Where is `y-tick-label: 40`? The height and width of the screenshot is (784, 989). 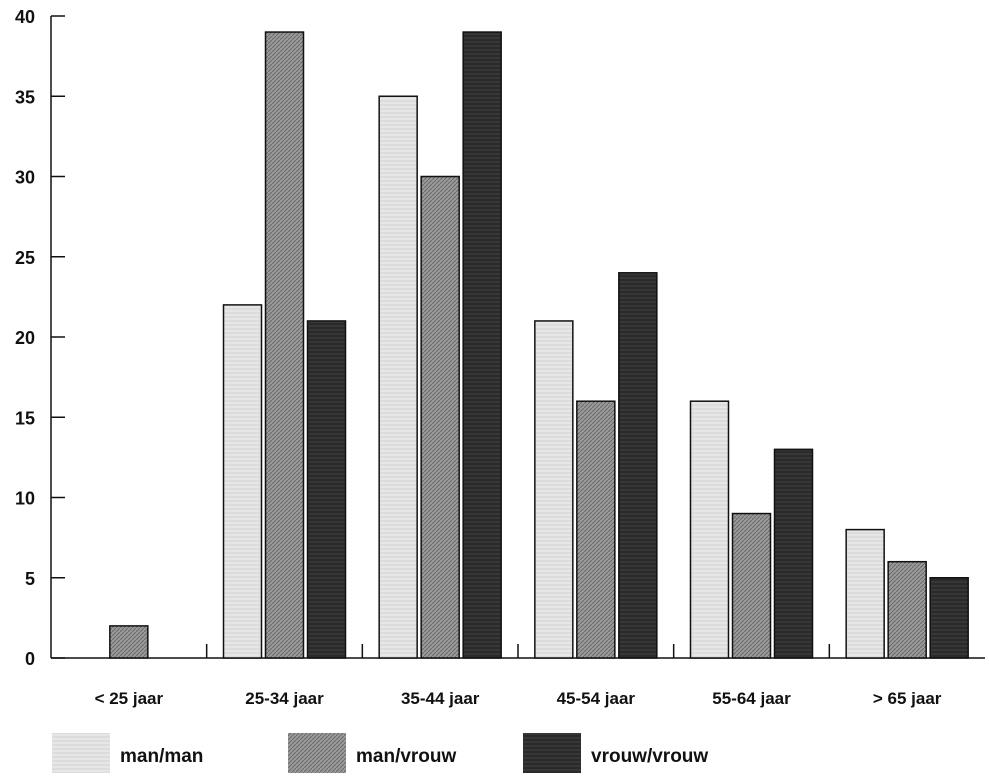
y-tick-label: 40 is located at coordinates (25, 17).